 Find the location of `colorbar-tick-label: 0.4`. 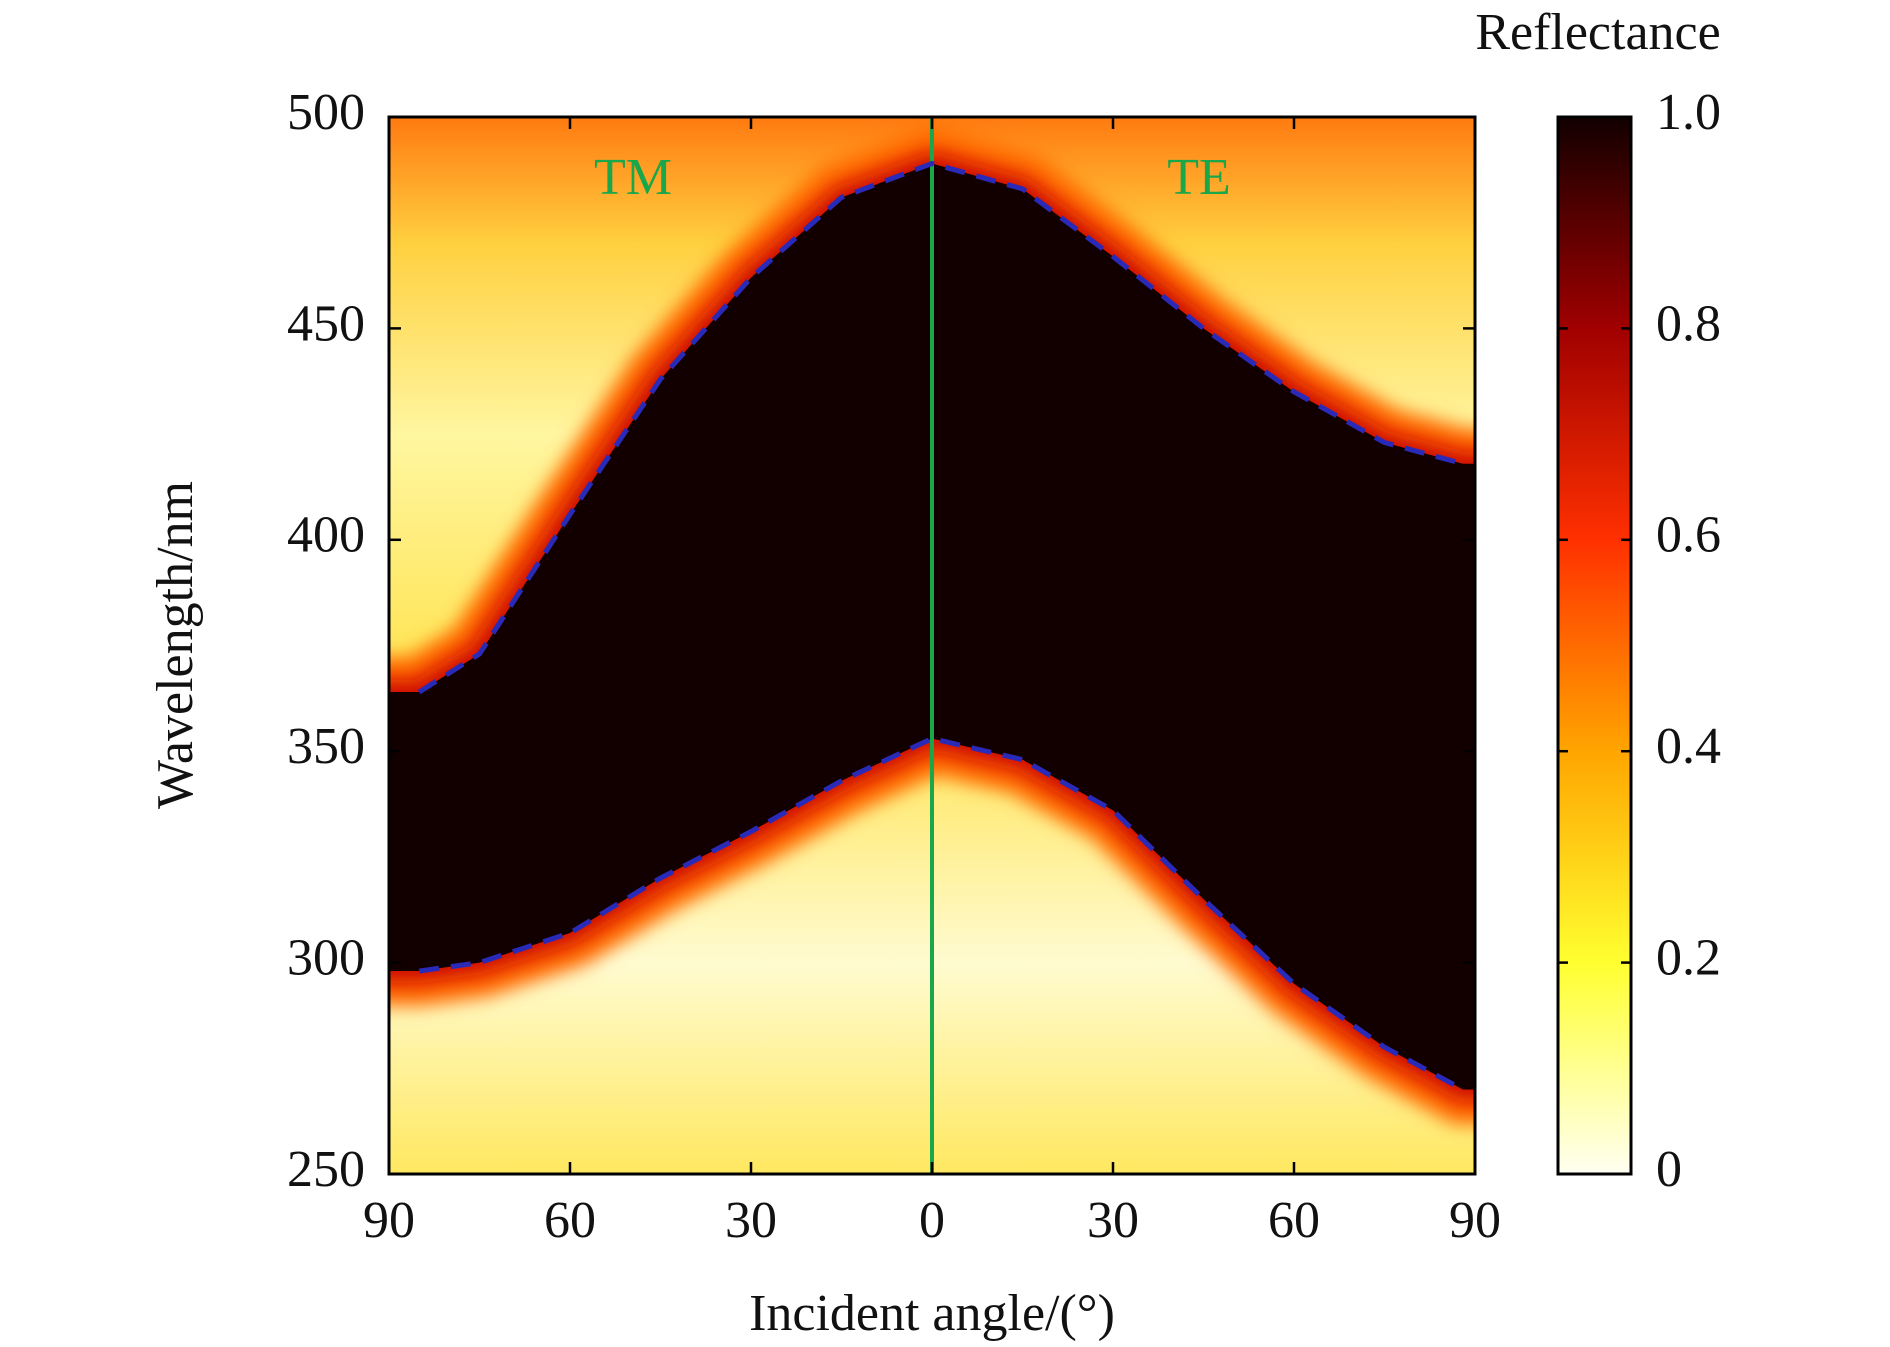

colorbar-tick-label: 0.4 is located at coordinates (1688, 746).